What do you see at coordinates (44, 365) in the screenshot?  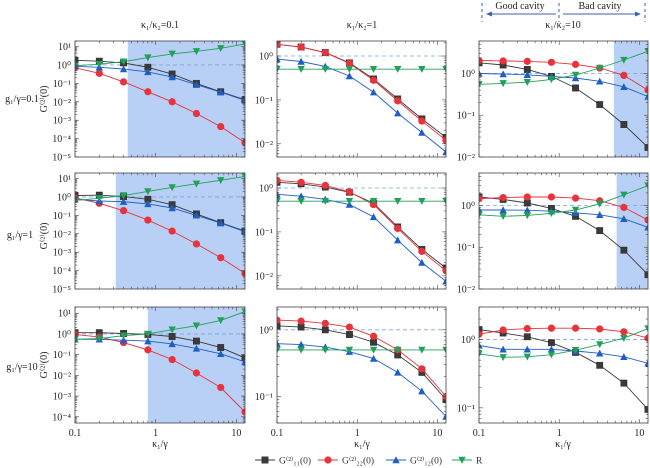 I see `y-axis-label-row-3: G⁽²⁾(0)` at bounding box center [44, 365].